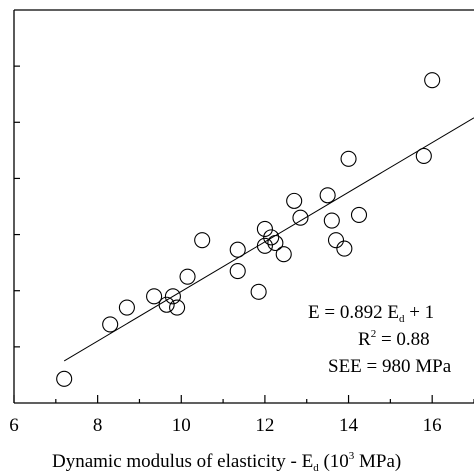 This screenshot has height=474, width=474. Describe the element at coordinates (264, 425) in the screenshot. I see `x-tick-label: 12` at that location.